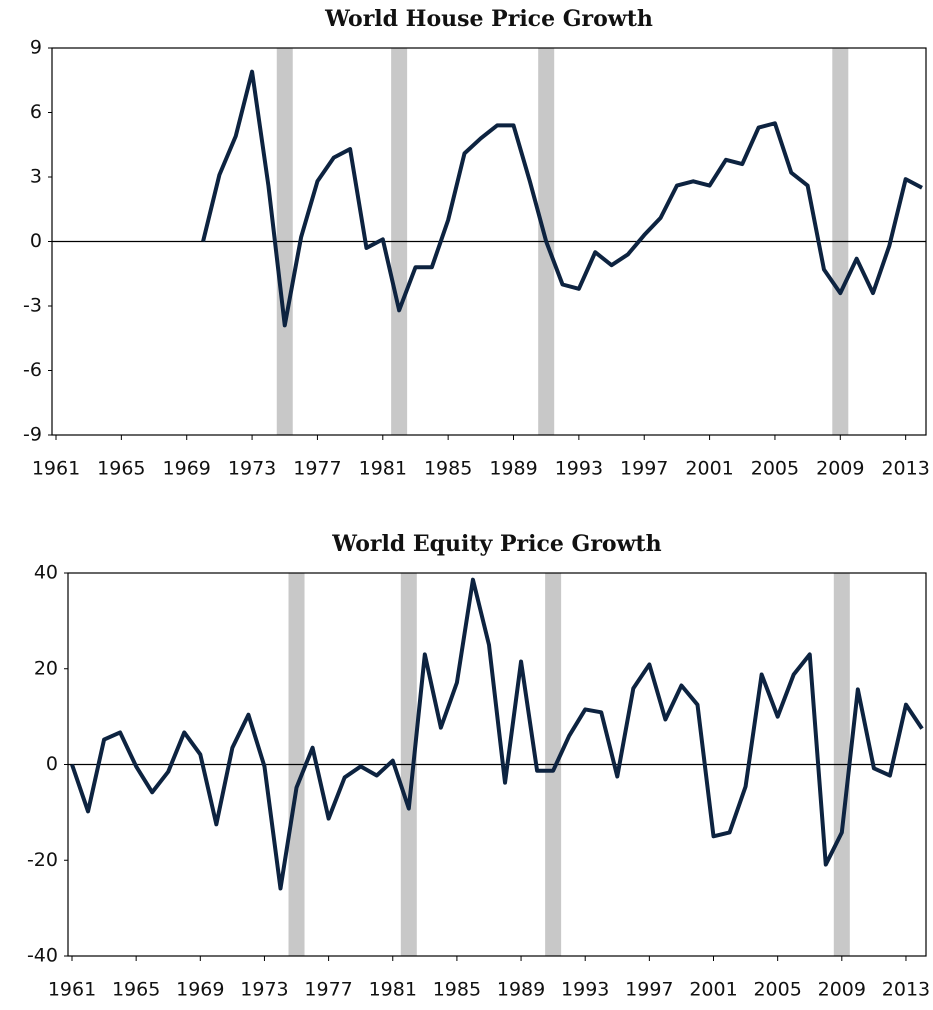 Image resolution: width=933 pixels, height=1010 pixels. Describe the element at coordinates (42, 956) in the screenshot. I see `y-tick-label: -40` at that location.